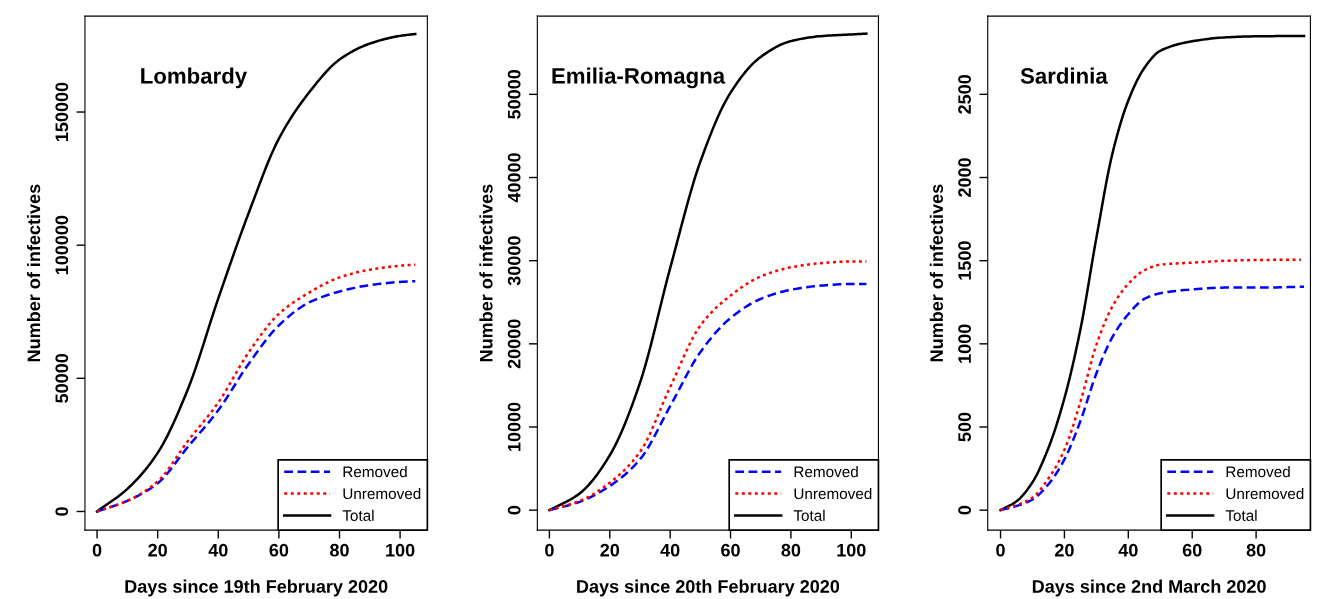 The image size is (1317, 599). What do you see at coordinates (708, 588) in the screenshot?
I see `x-axis-title: Days since 20th February 2020` at bounding box center [708, 588].